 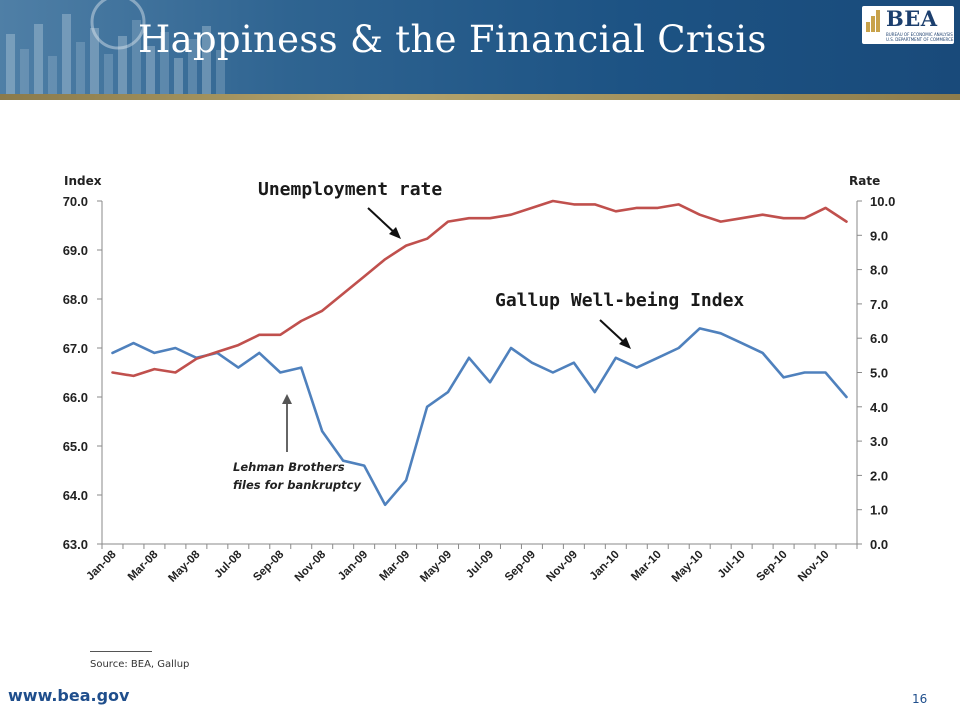 I want to click on x-tick-label: Nov-10, so click(x=814, y=567).